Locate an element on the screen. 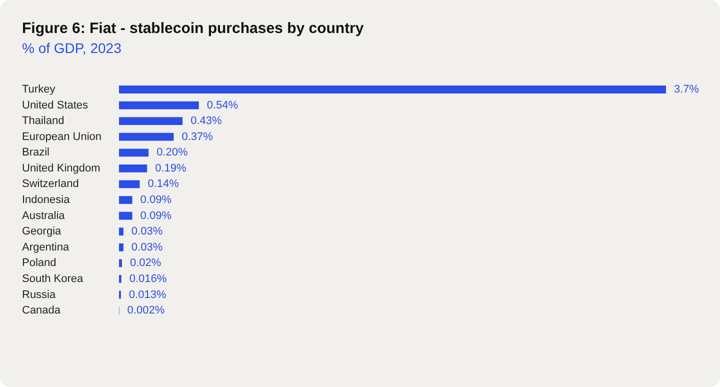 The image size is (720, 387). y-tick-label: Brazil is located at coordinates (36, 152).